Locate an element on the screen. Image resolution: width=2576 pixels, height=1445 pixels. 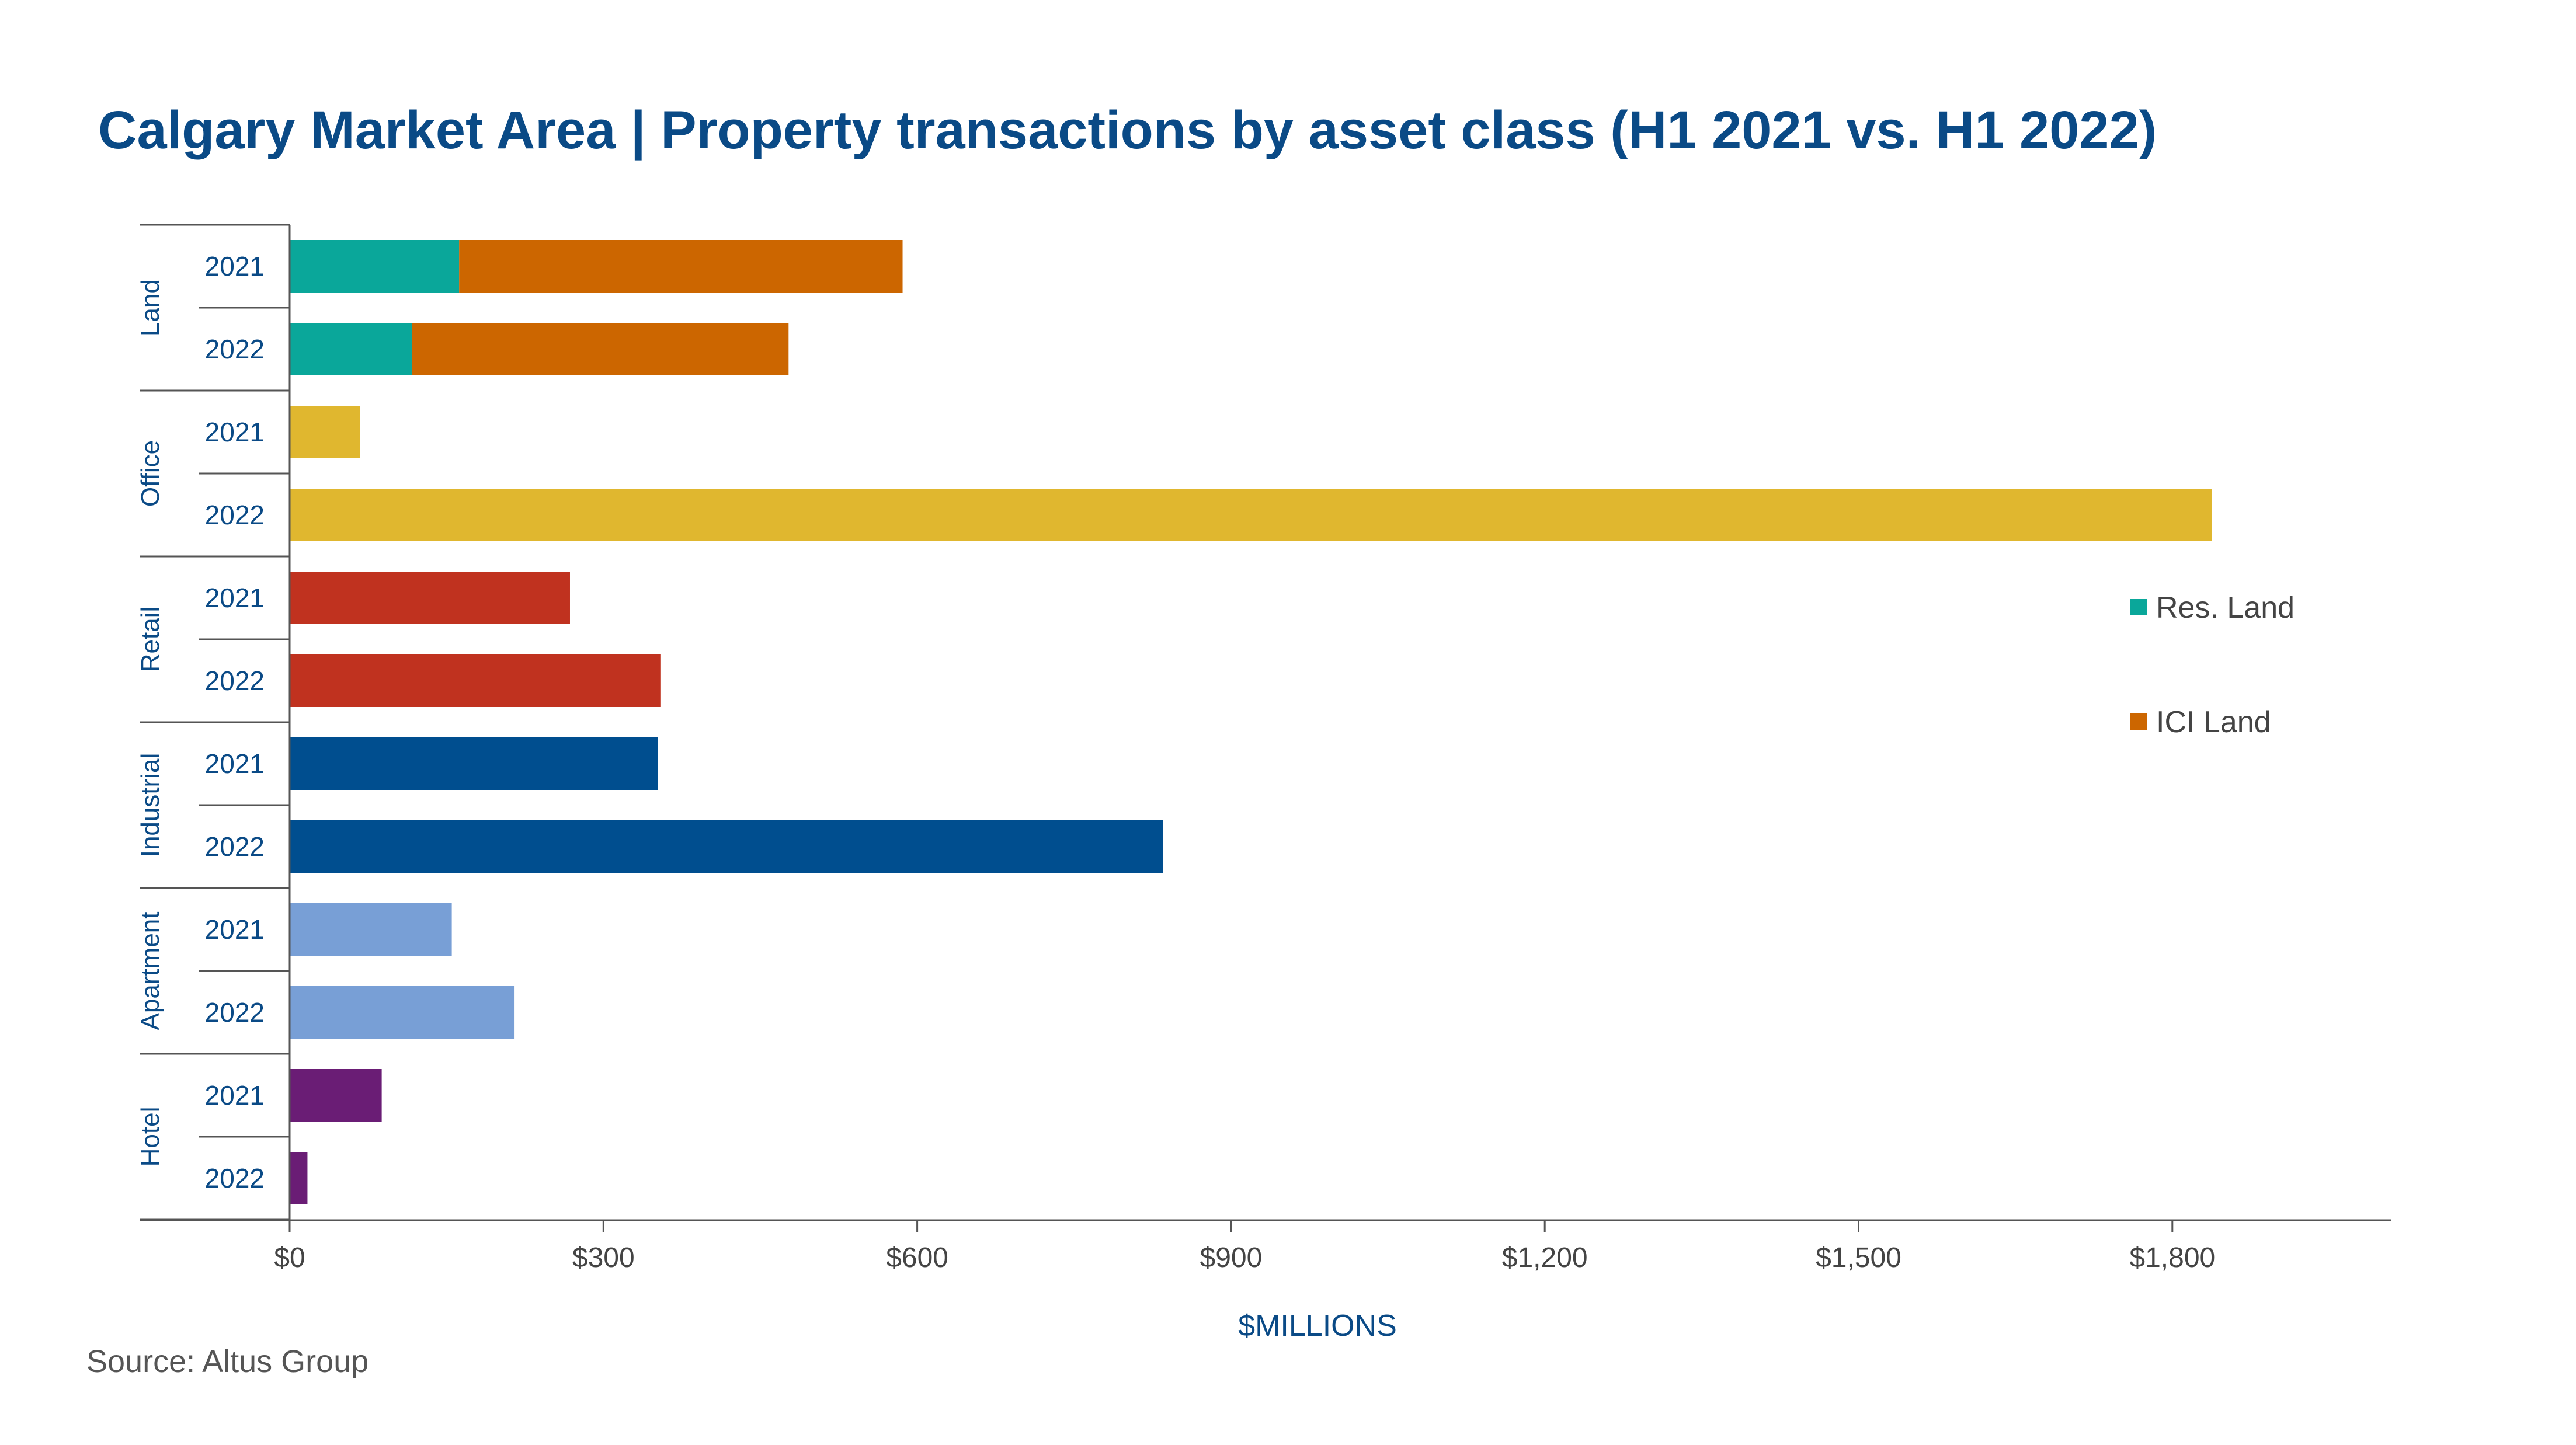
year-label-hotel-2021: 2021 is located at coordinates (235, 1095).